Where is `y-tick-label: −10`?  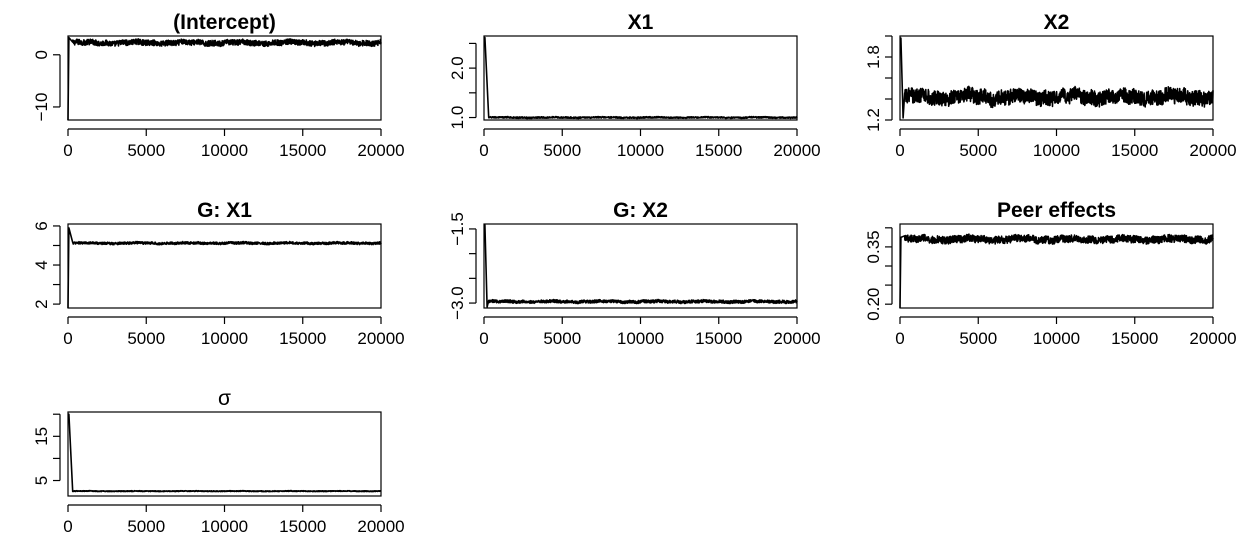 y-tick-label: −10 is located at coordinates (41, 107).